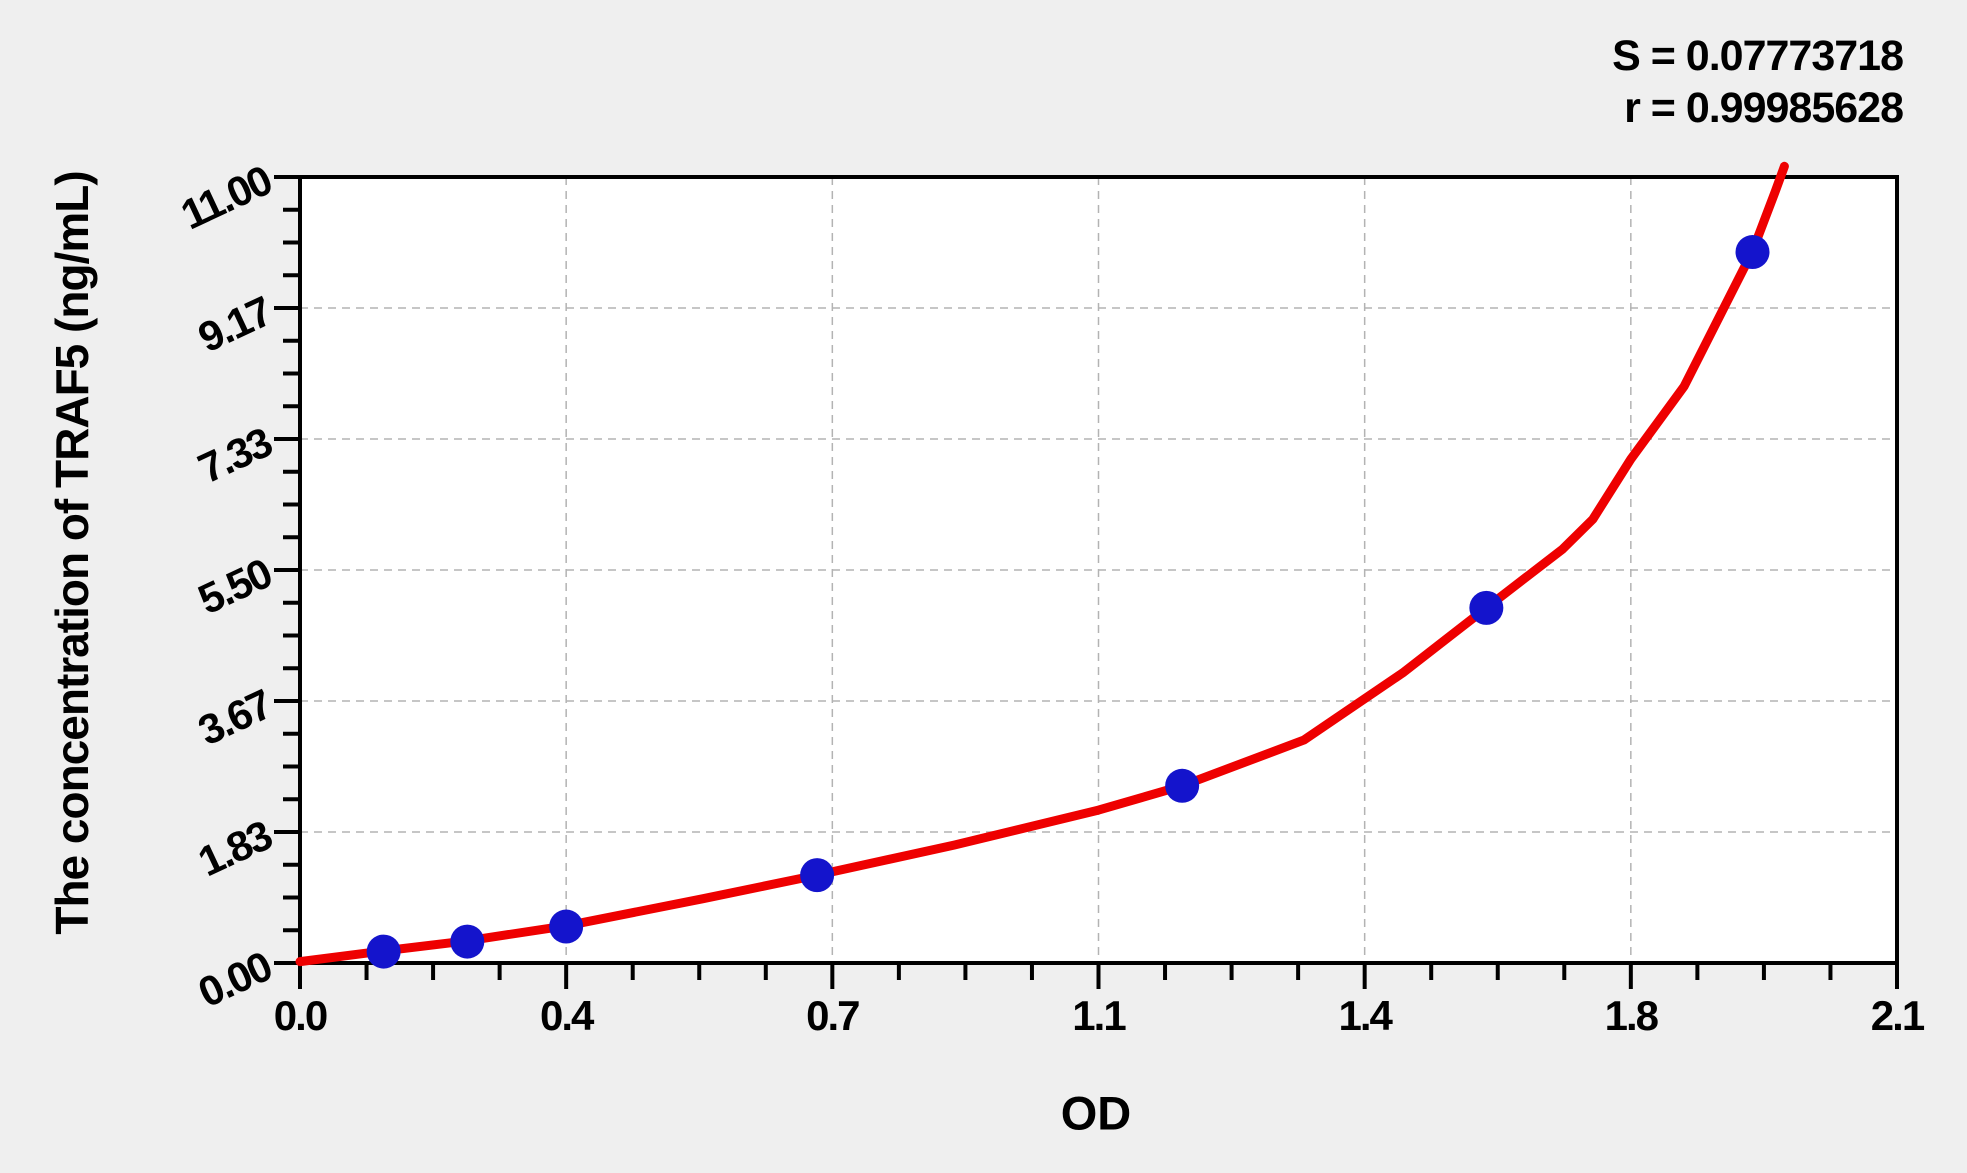 This screenshot has width=1967, height=1173. Describe the element at coordinates (1758, 82) in the screenshot. I see `fit-statistics: S = 0.07773718 r = 0.99985628` at that location.